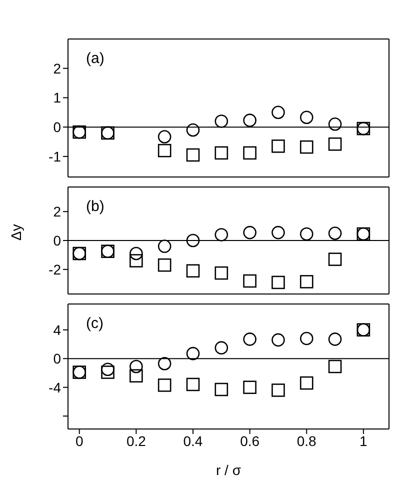 The image size is (420, 504). Describe the element at coordinates (16, 232) in the screenshot. I see `y-axis-title: Δy` at that location.